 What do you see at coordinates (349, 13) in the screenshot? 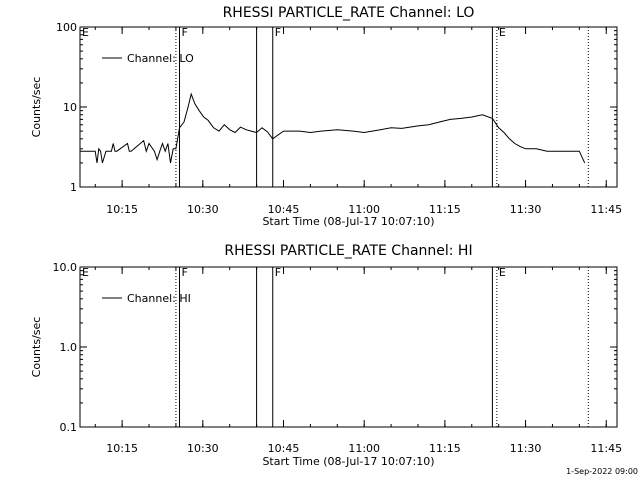
I see `chart-title: RHESSI PARTICLE_RATE Channel: LO` at bounding box center [349, 13].